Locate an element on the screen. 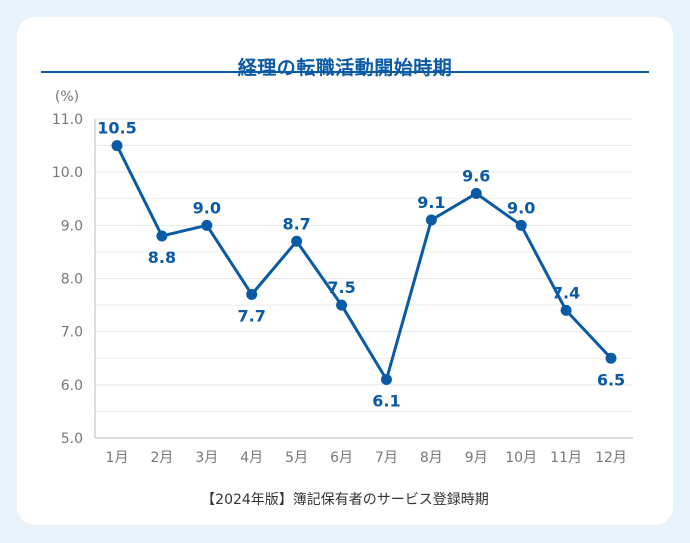 The height and width of the screenshot is (543, 690). x-tick-label: 7月 is located at coordinates (386, 458).